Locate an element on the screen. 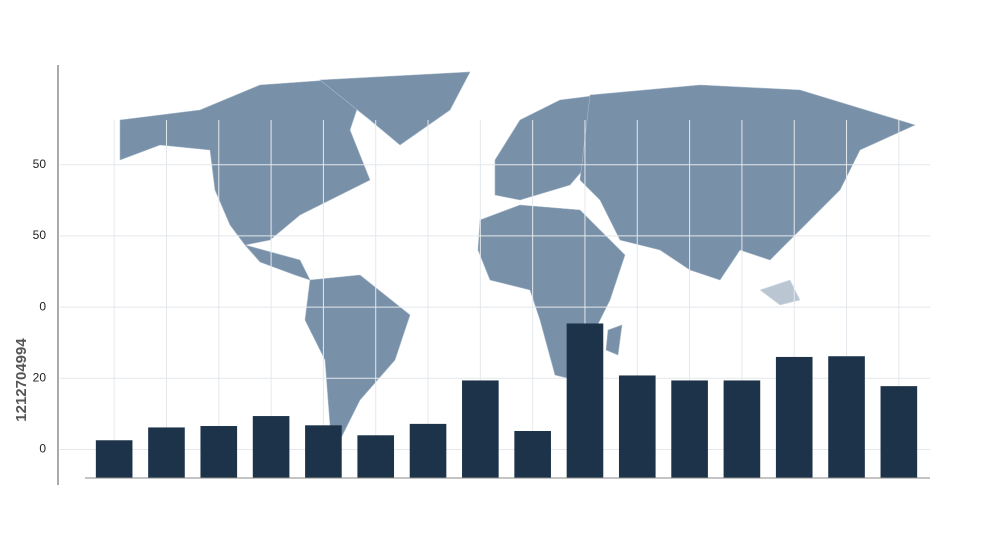  watermark-id: 1212704994 is located at coordinates (21, 380).